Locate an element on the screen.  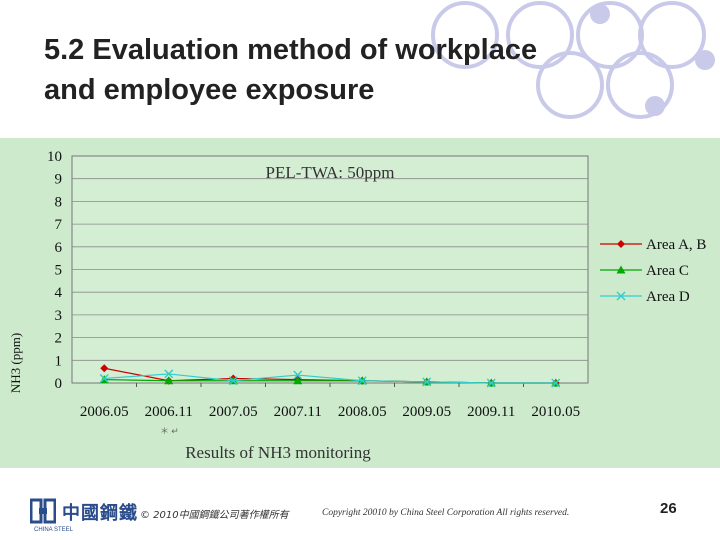
x-tick-label: 2009.05 is located at coordinates (426, 412).